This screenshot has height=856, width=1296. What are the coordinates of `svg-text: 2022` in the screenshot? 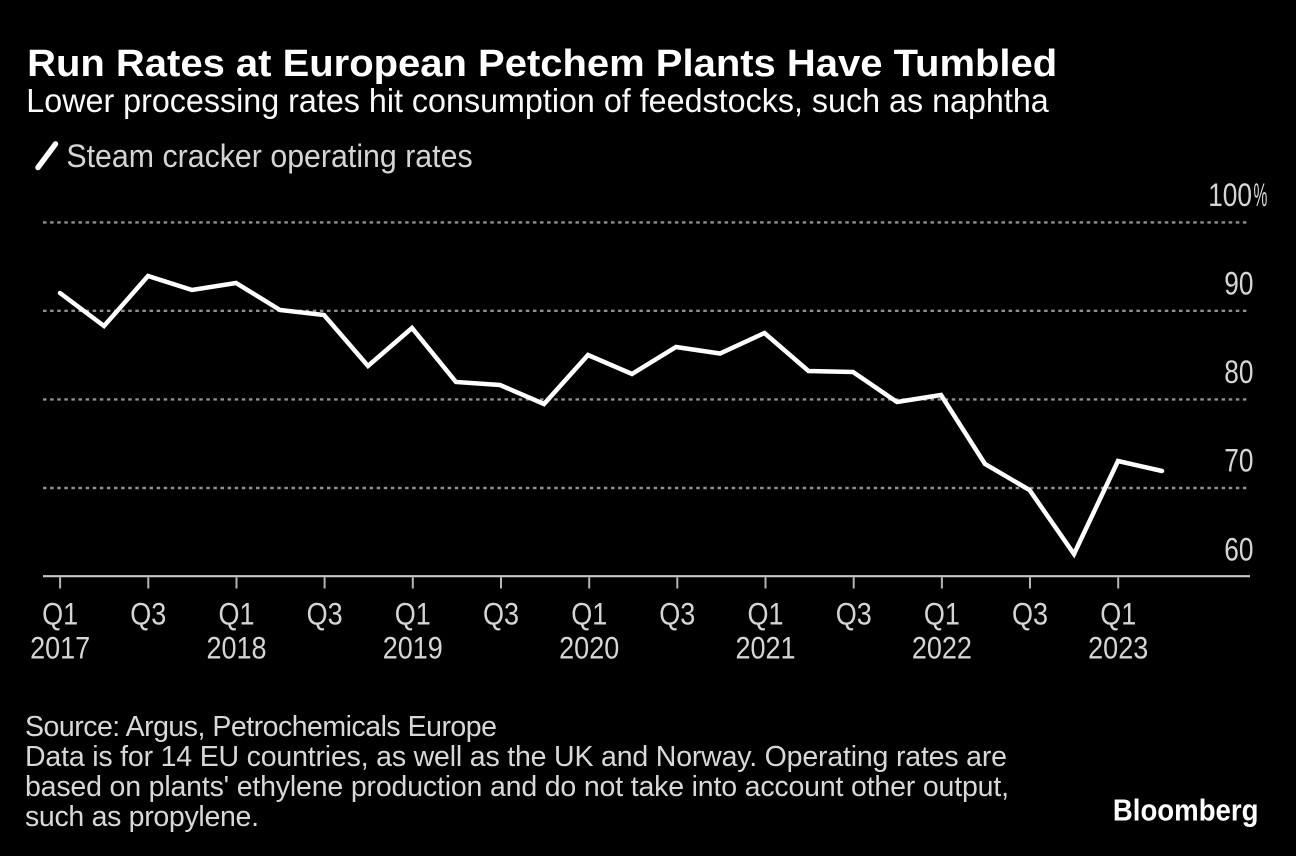 It's located at (942, 648).